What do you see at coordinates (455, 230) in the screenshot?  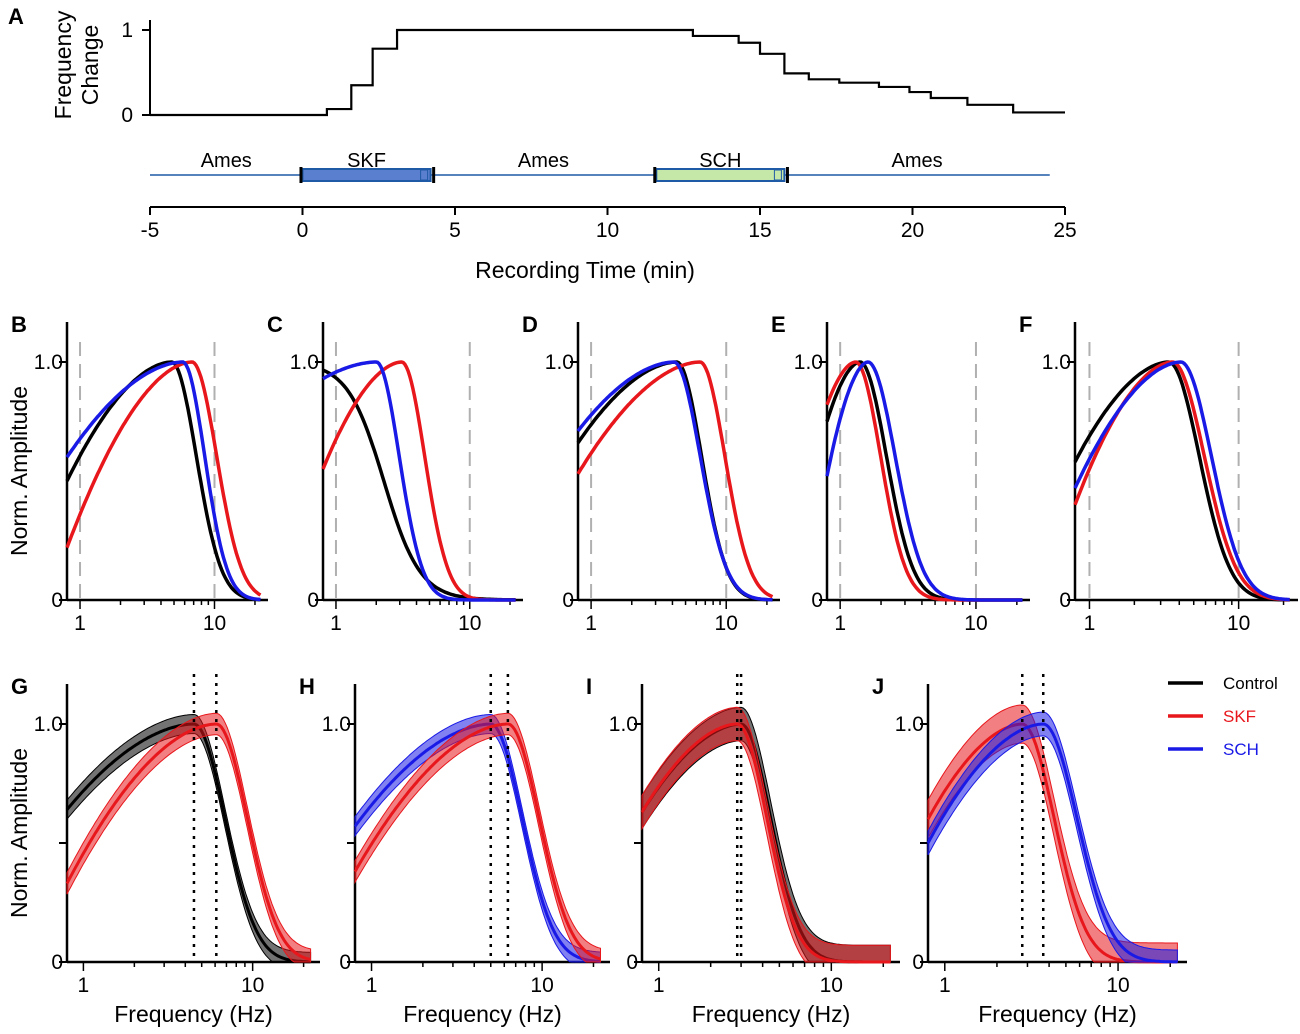 I see `x-tick-label-a: 5` at bounding box center [455, 230].